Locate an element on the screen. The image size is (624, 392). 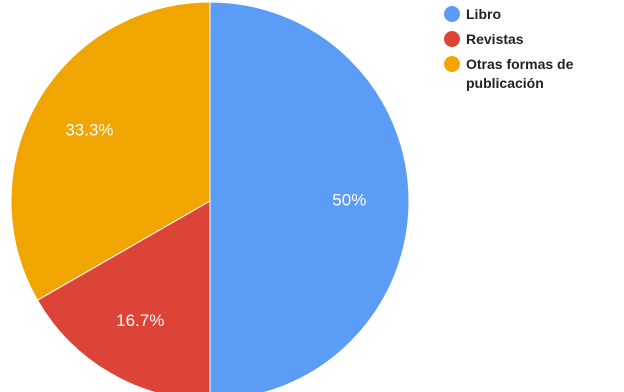
legend-label-otras-formas: Otras formas de publicación is located at coordinates (520, 73).